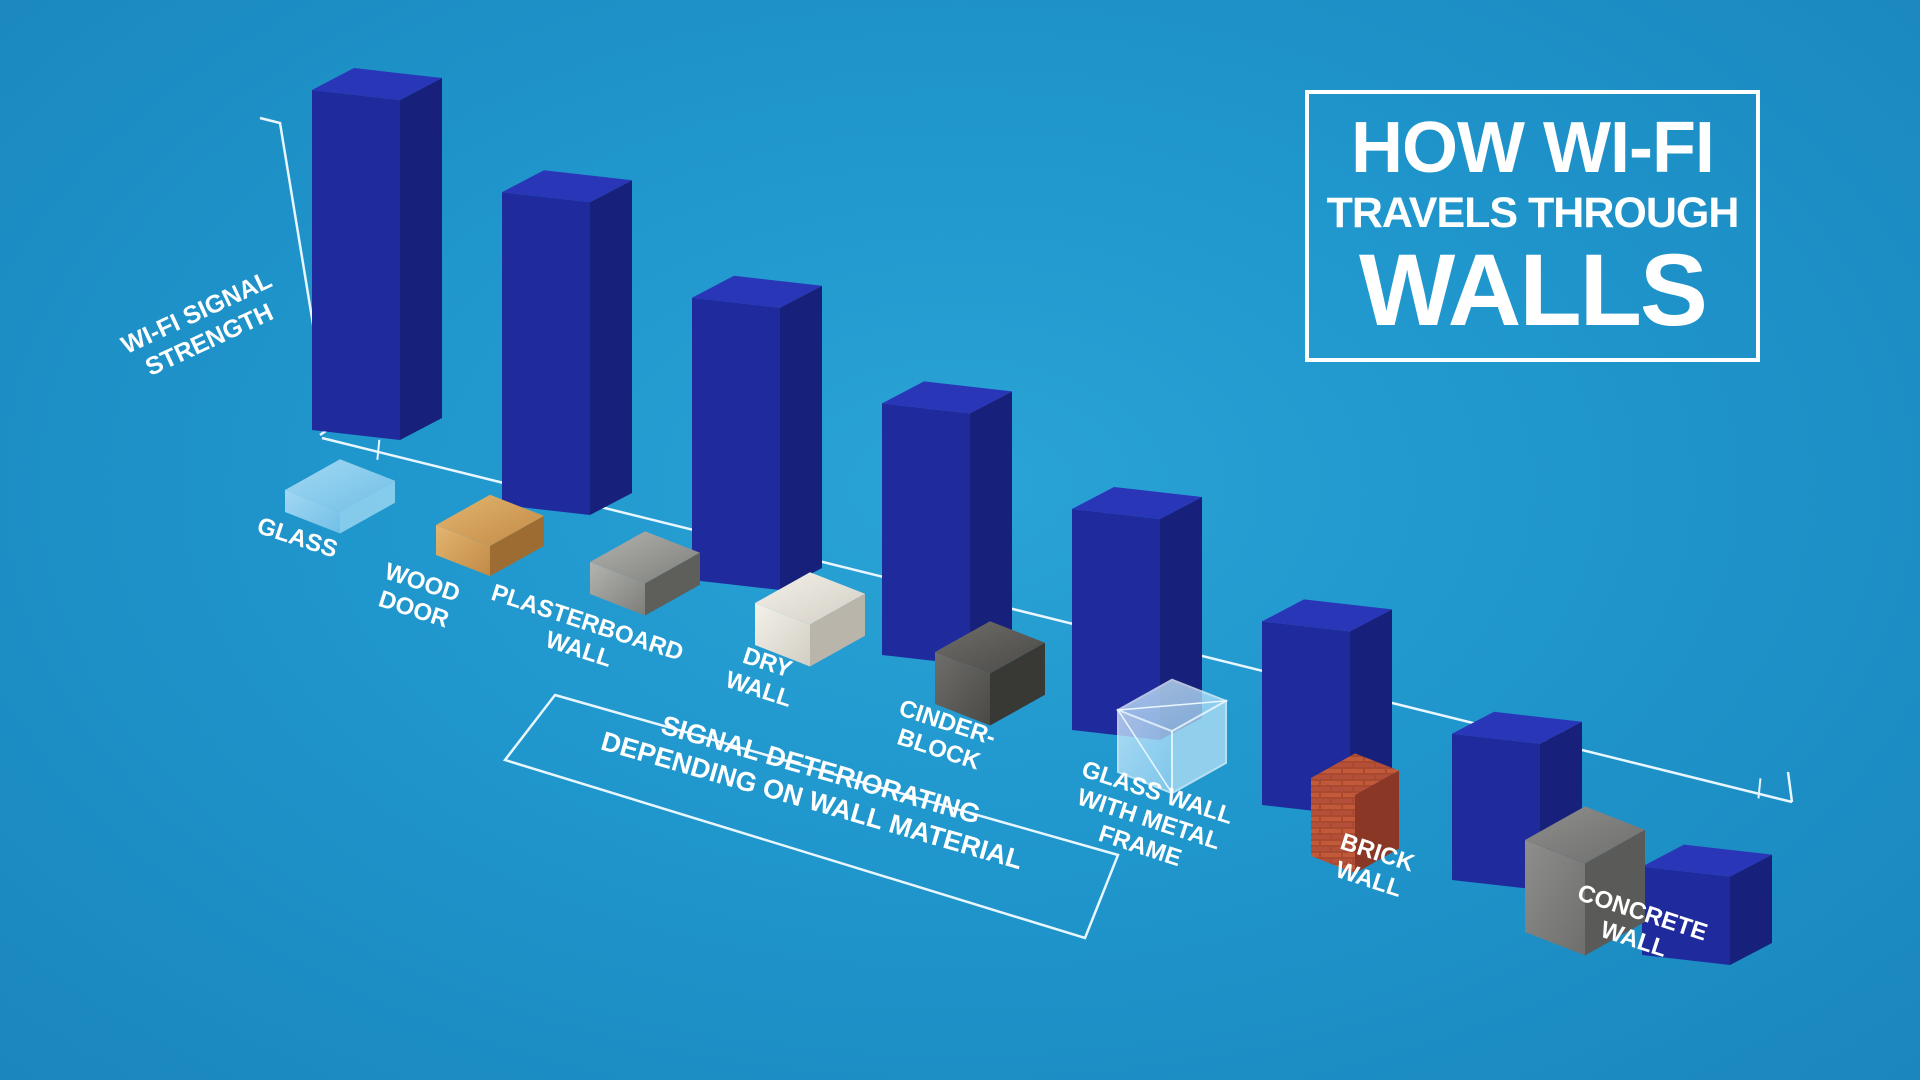 This screenshot has width=1920, height=1080. What do you see at coordinates (197, 324) in the screenshot?
I see `y-axis-label: WI-FI SIGNAL STRENGTH` at bounding box center [197, 324].